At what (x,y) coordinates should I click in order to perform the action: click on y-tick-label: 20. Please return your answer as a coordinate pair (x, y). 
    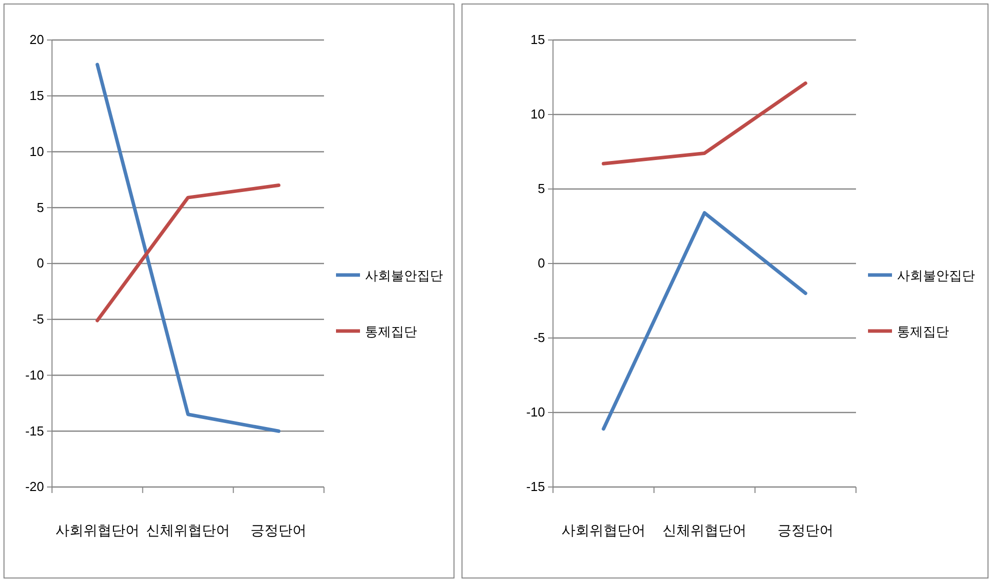
    Looking at the image, I should click on (37, 40).